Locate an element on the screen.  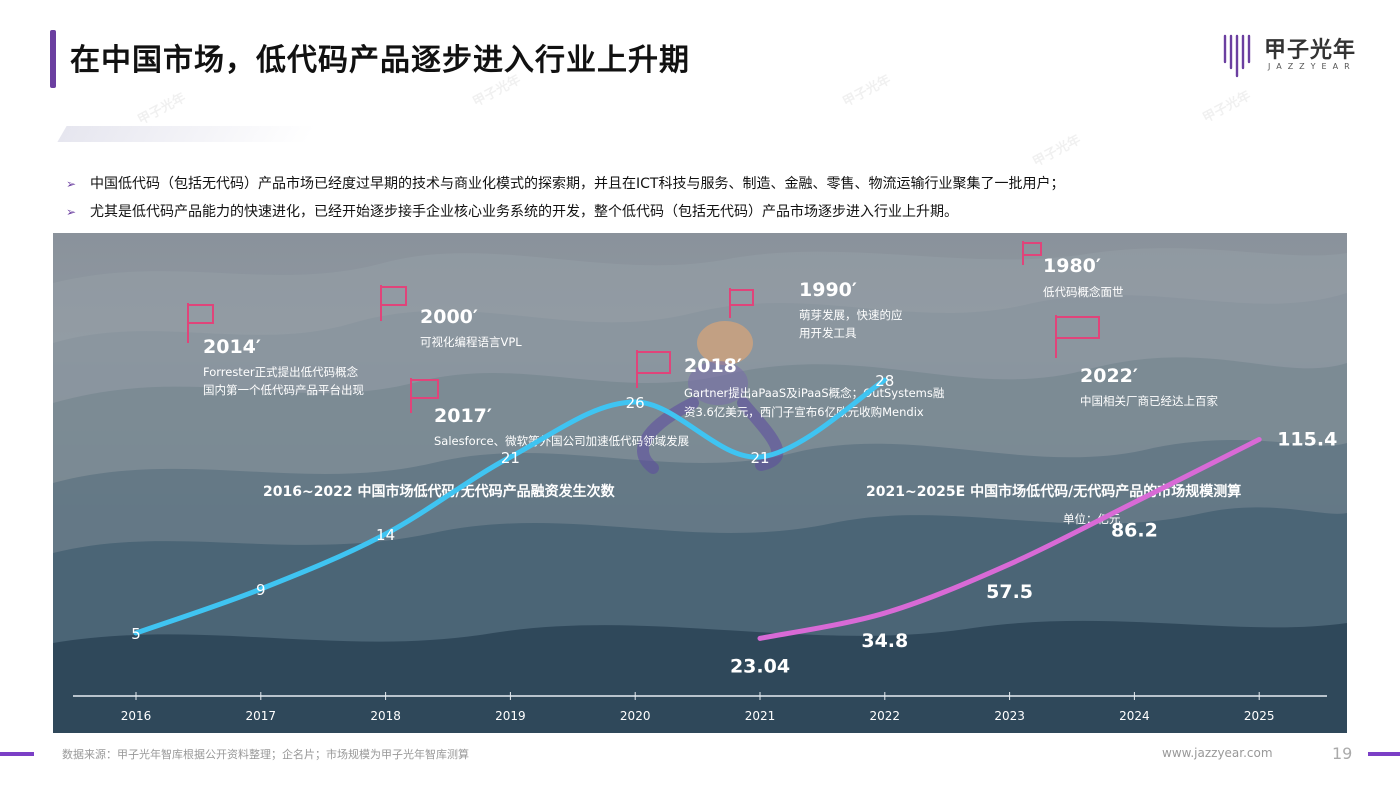
data-label-market: 115.4 is located at coordinates (1307, 439).